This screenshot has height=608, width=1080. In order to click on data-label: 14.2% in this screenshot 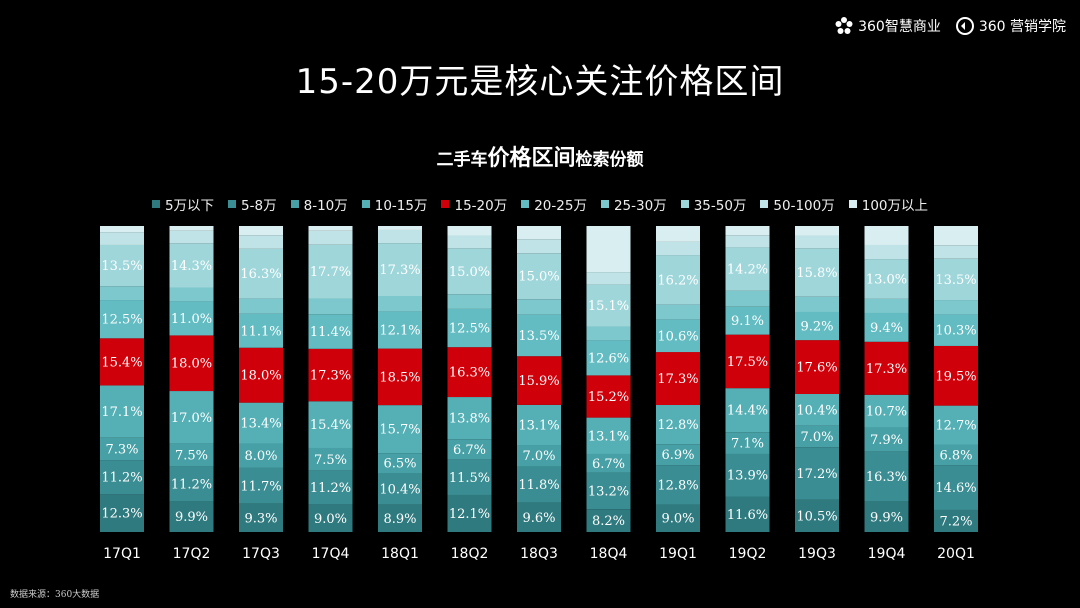, I will do `click(747, 270)`.